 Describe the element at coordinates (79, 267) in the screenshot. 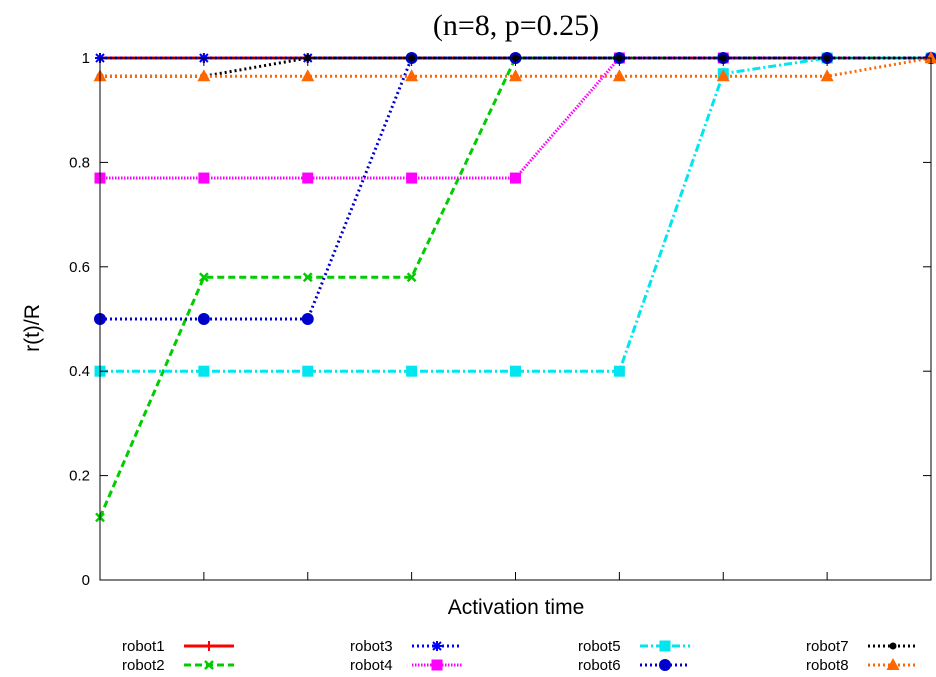

I see `y-tick-label: 0.6` at that location.